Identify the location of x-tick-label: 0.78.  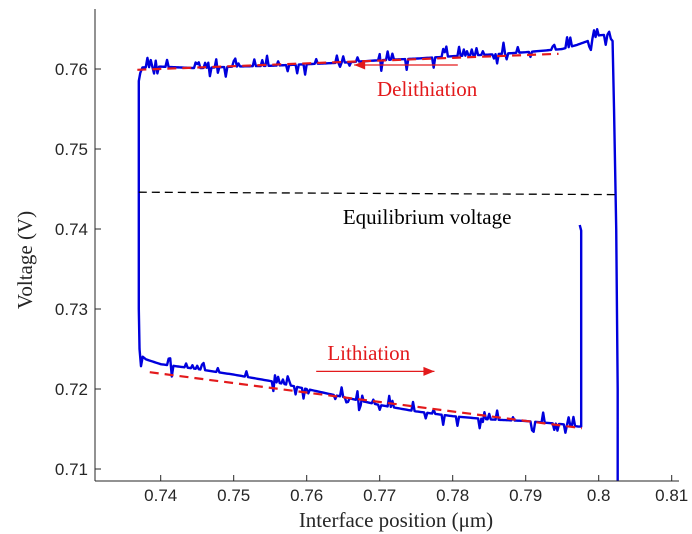
(452, 495).